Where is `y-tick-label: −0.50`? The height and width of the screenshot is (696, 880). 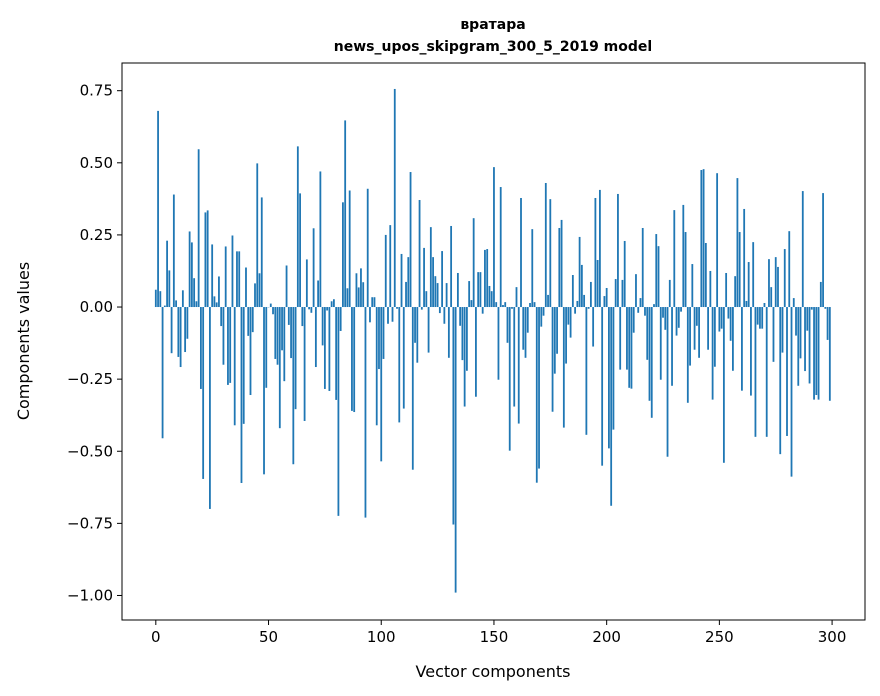
y-tick-label: −0.50 is located at coordinates (90, 451).